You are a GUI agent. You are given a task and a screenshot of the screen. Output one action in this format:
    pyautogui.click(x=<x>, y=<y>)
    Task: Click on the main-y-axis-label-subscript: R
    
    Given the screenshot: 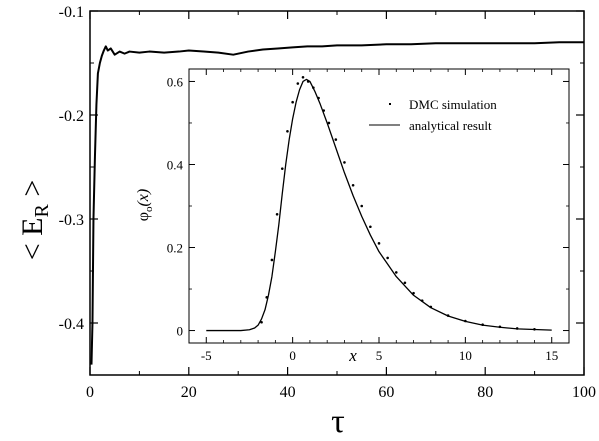 What is the action you would take?
    pyautogui.click(x=42, y=211)
    